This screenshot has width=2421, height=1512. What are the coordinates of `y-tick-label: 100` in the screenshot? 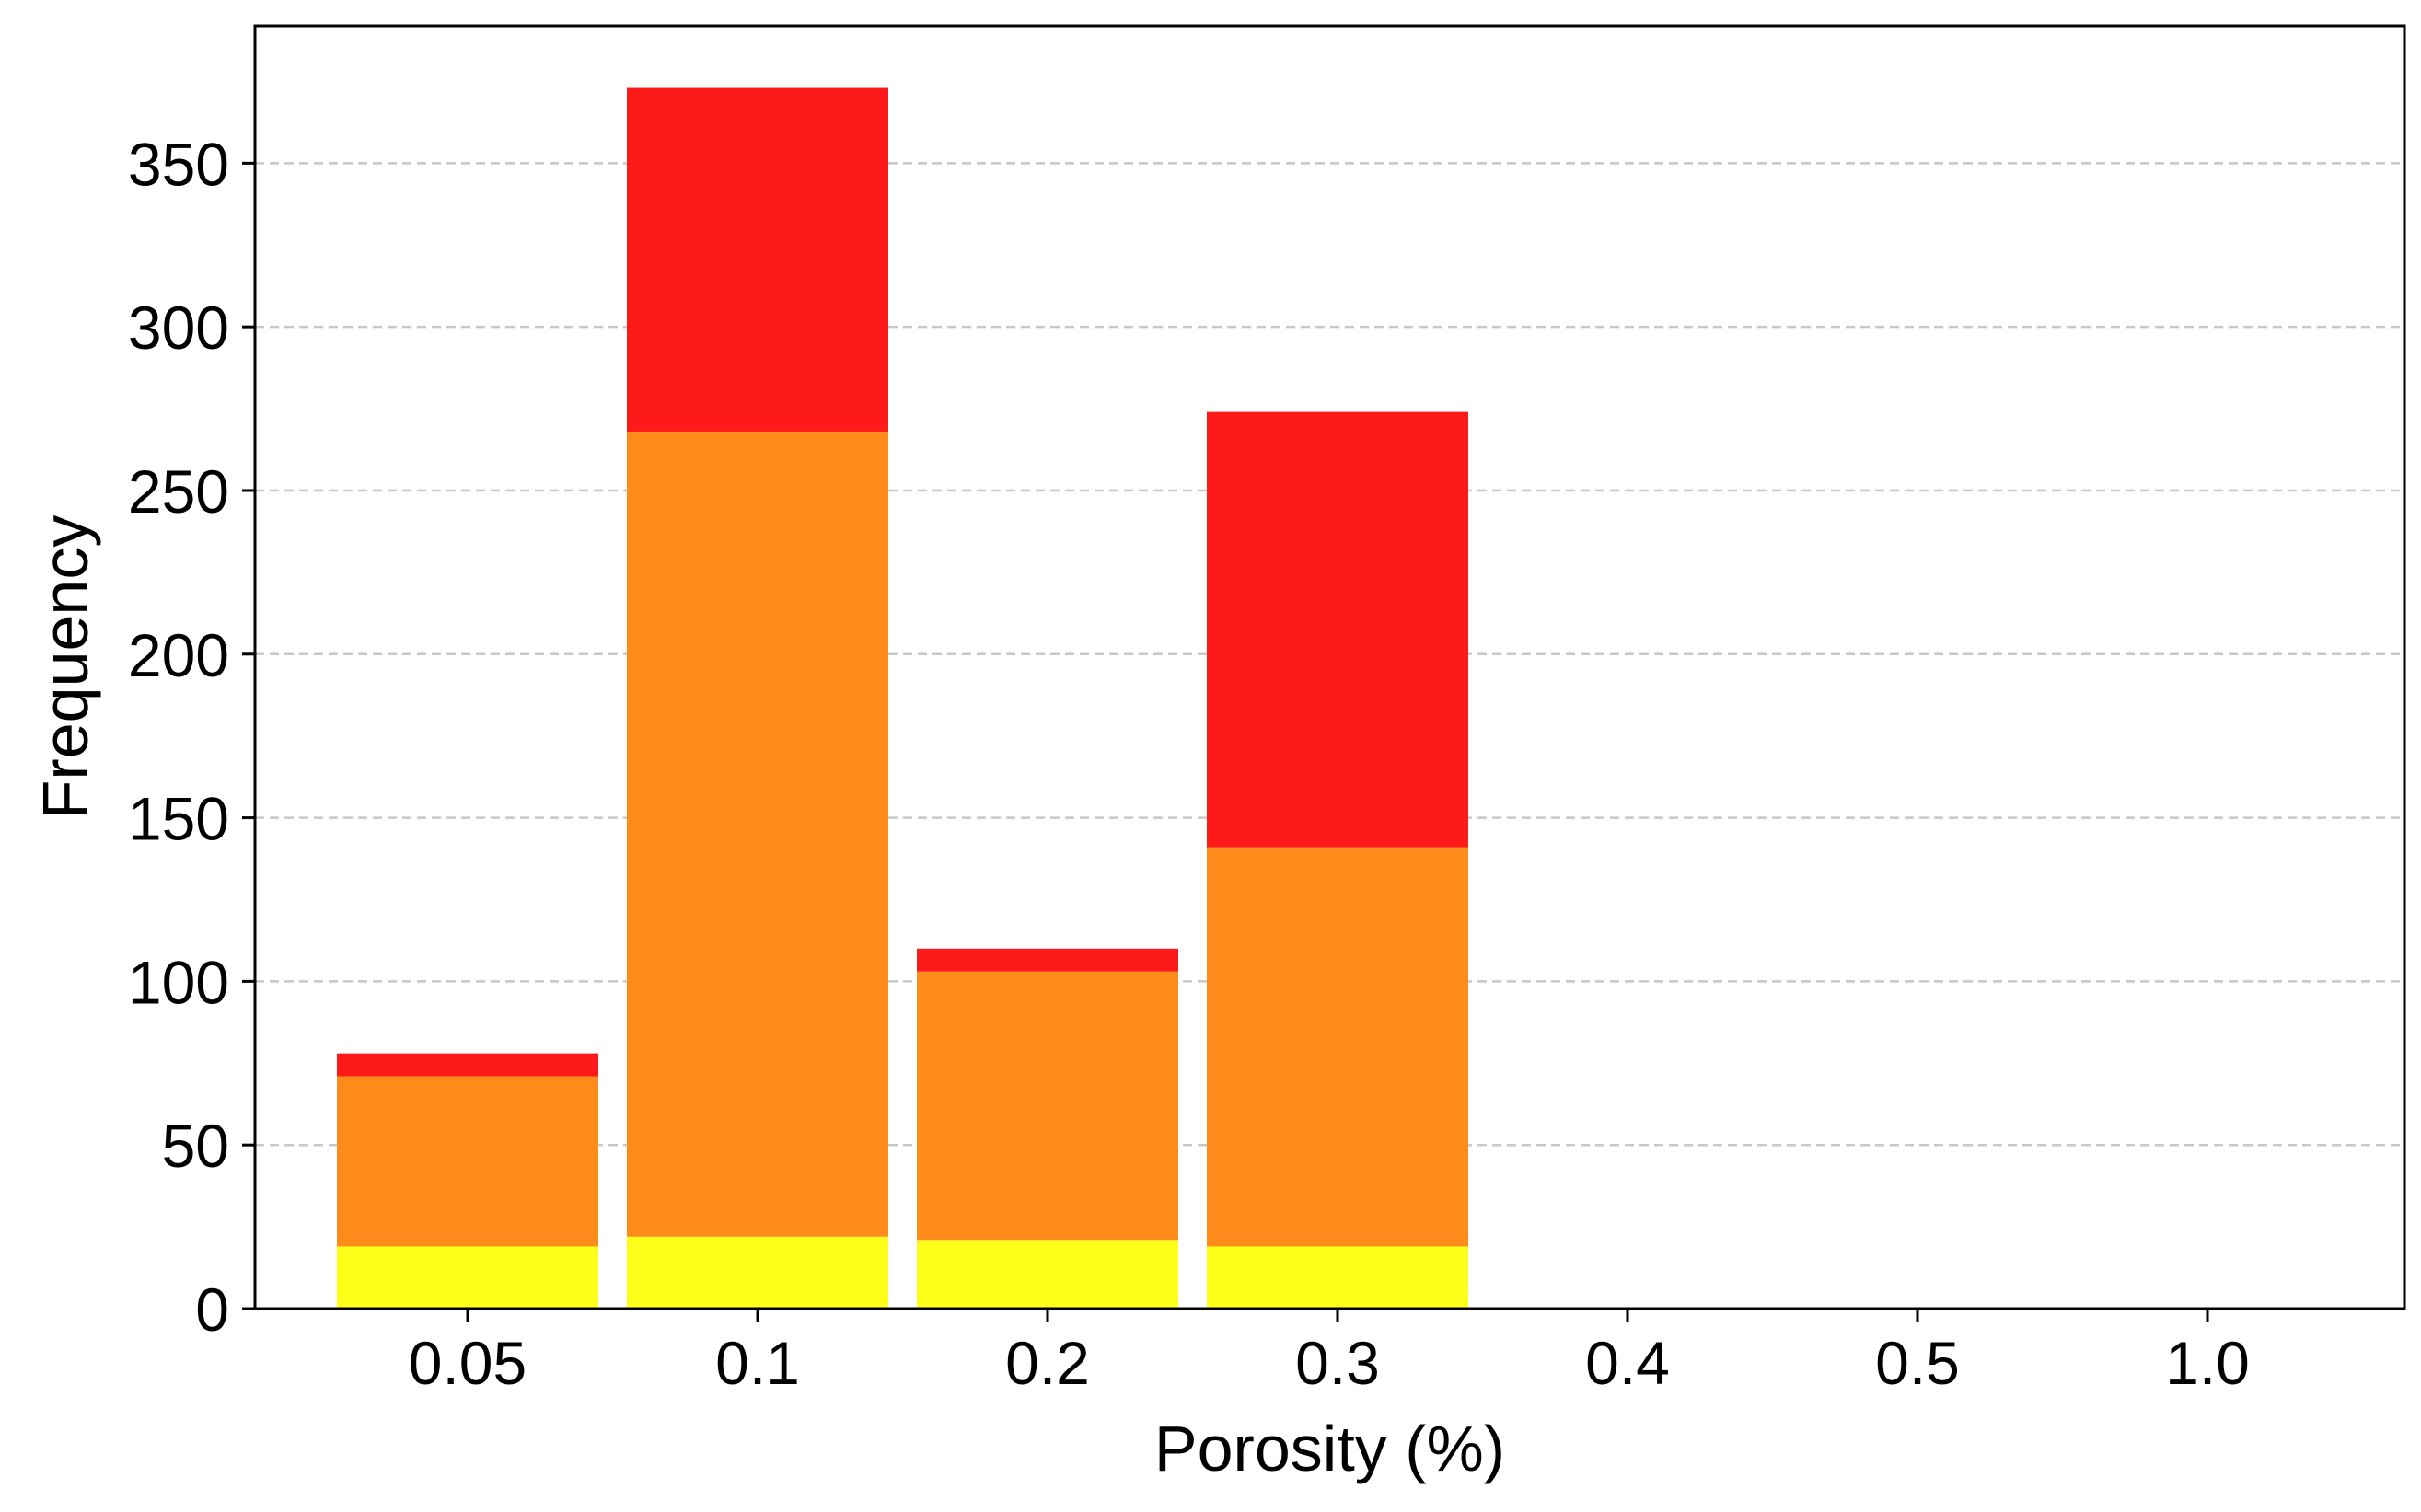 It's located at (178, 982).